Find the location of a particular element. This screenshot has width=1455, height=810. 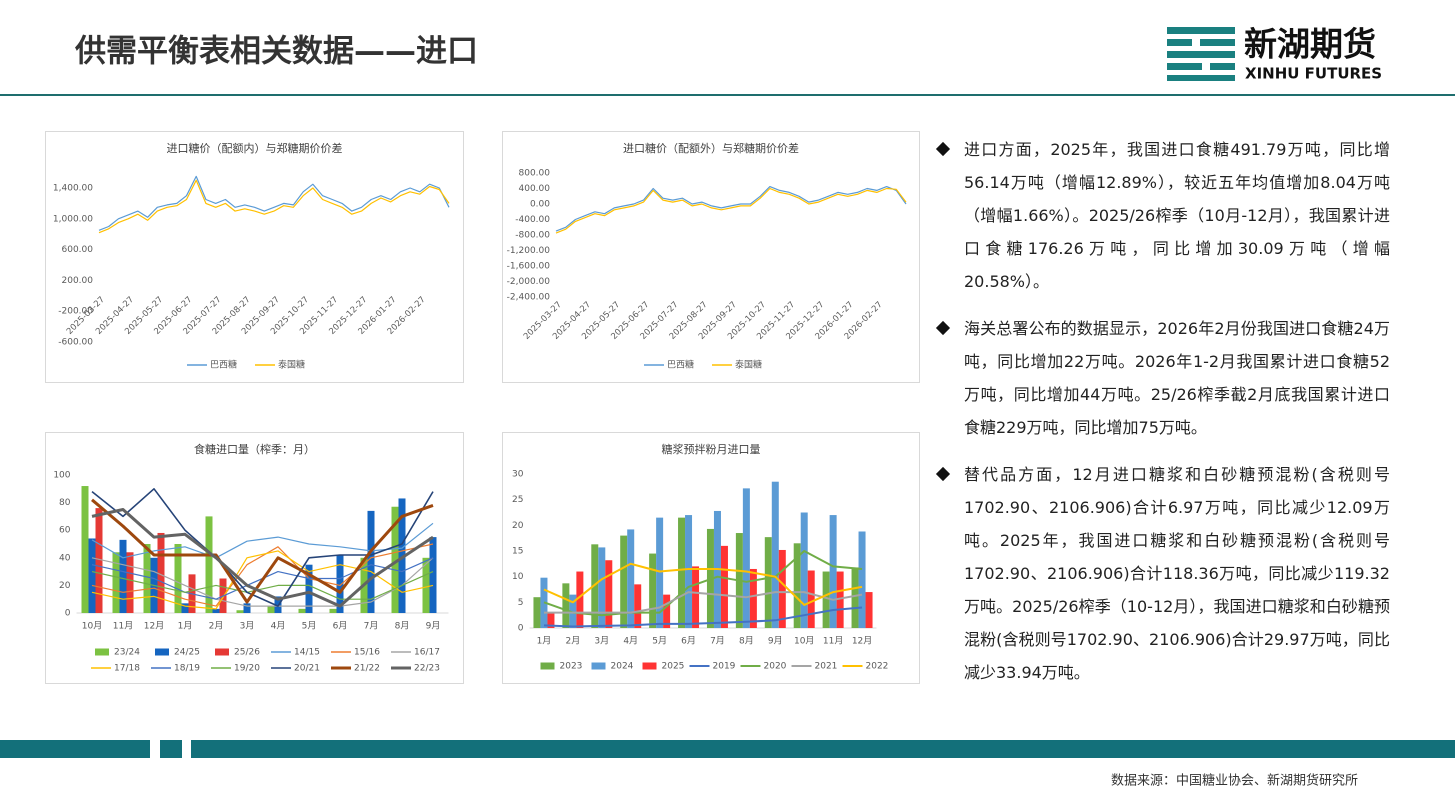

y-tick-label: 80 is located at coordinates (65, 503).